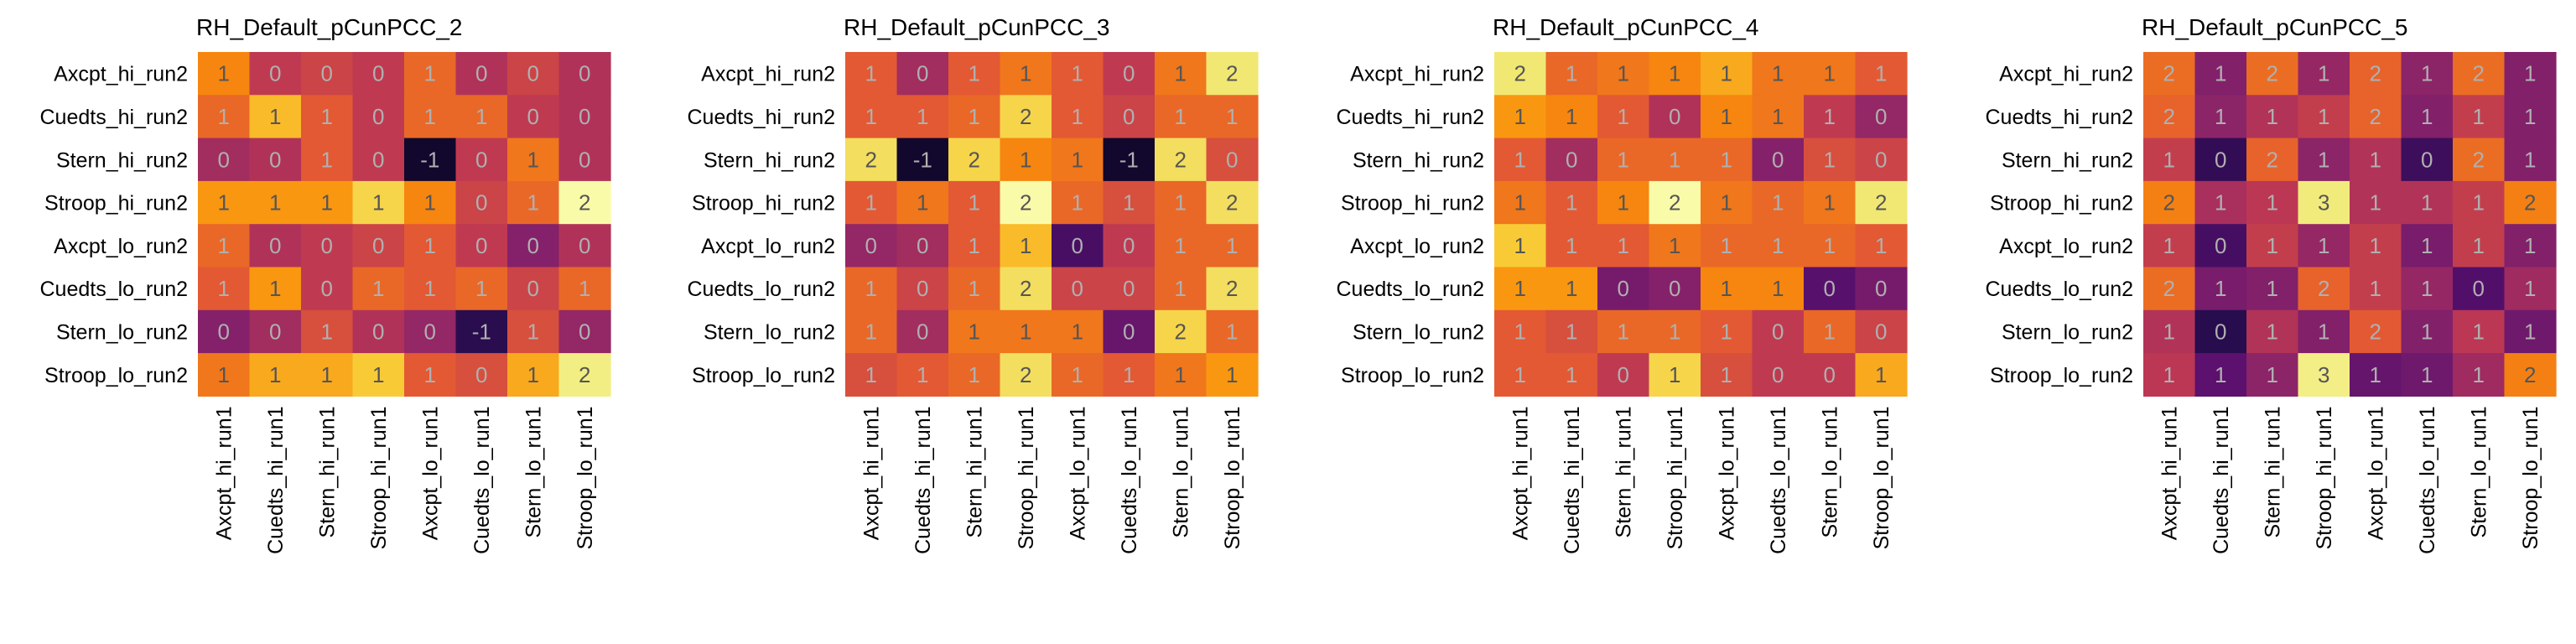 This screenshot has width=2576, height=644. I want to click on x-tick-label: Axcpt_hi_run1, so click(224, 473).